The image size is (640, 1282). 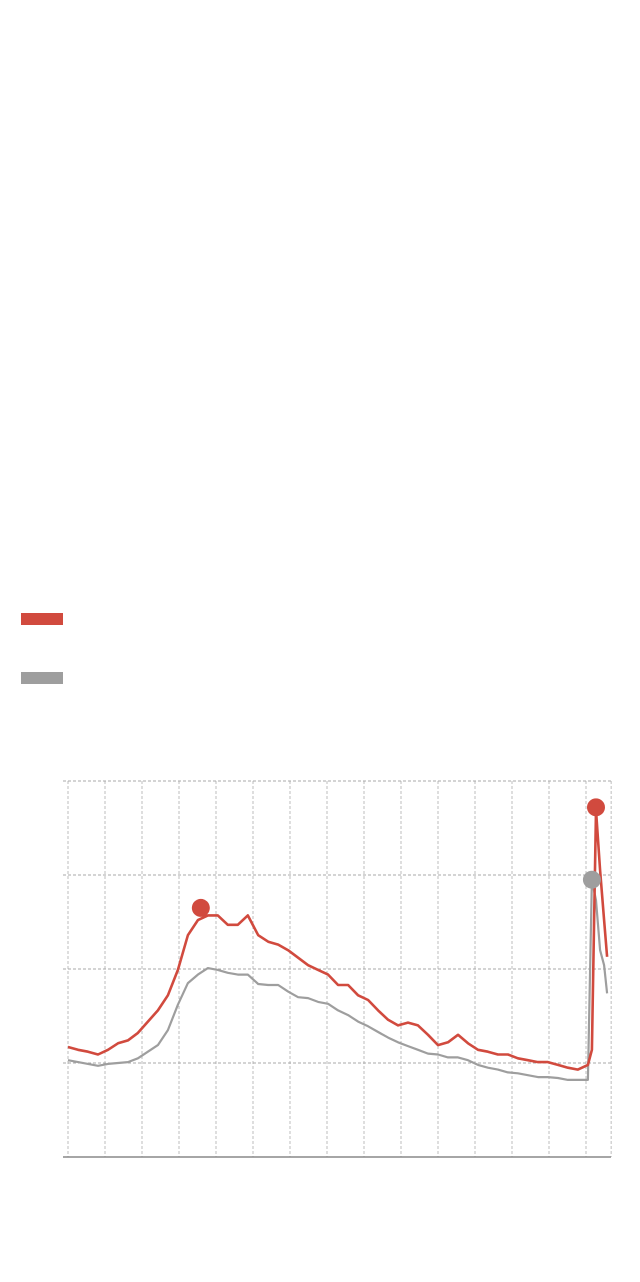 What do you see at coordinates (338, 979) in the screenshot?
I see `series-line-gray` at bounding box center [338, 979].